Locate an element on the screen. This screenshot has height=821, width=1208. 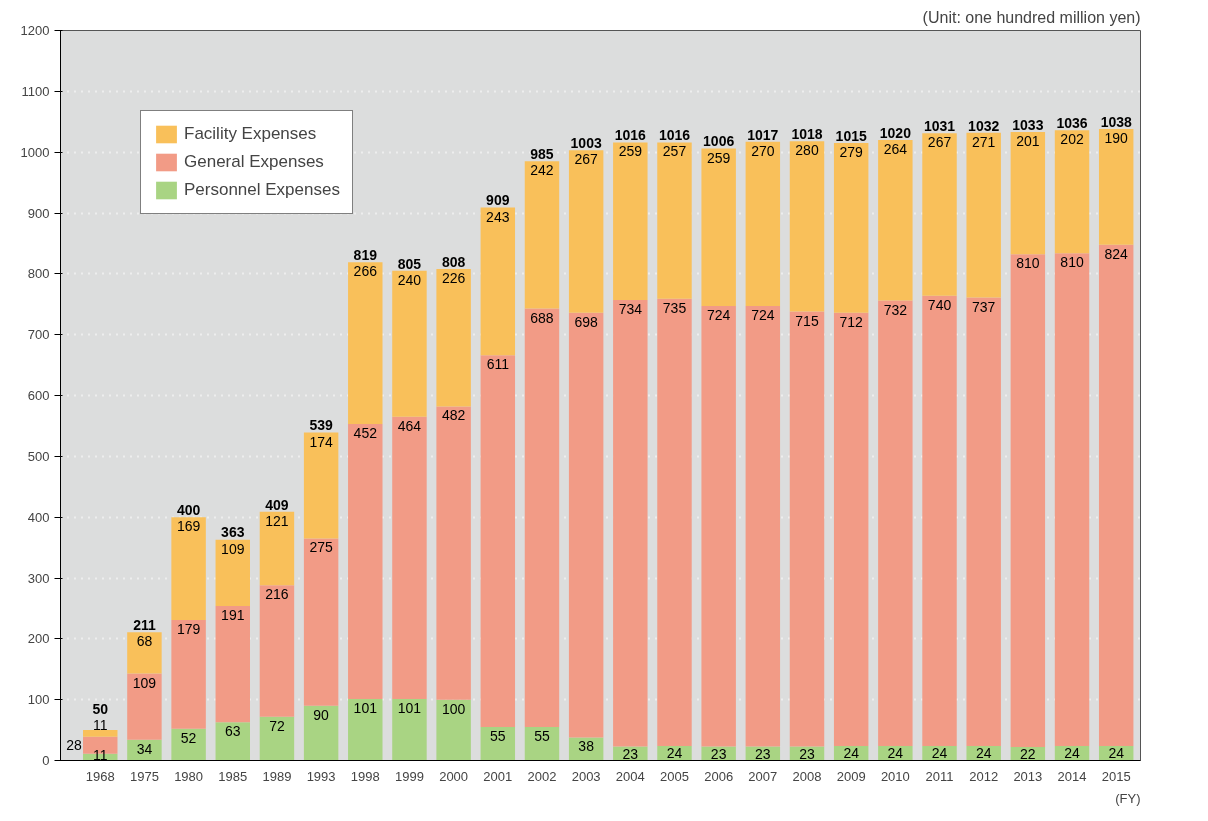
data-label: 240 is located at coordinates (409, 279).